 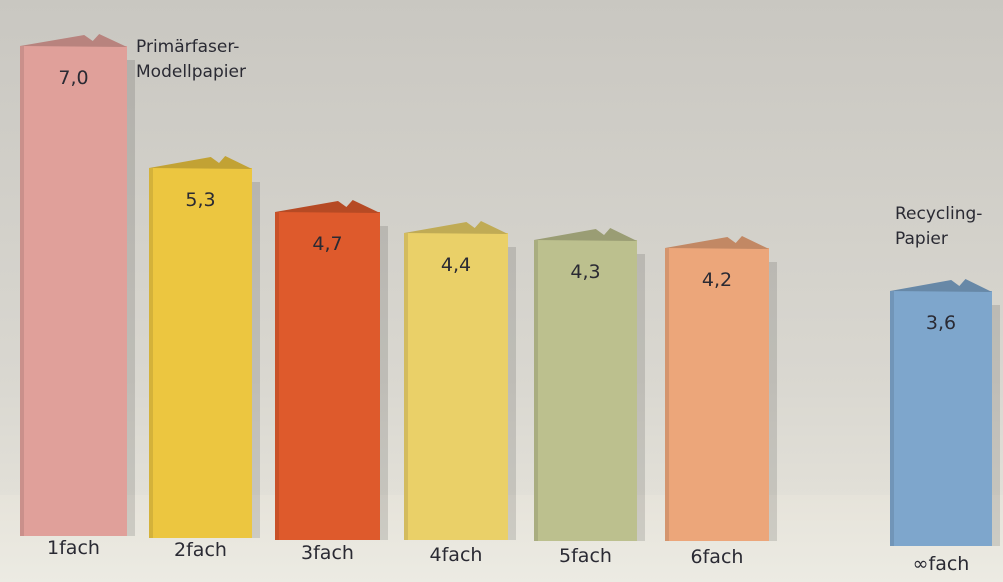 What do you see at coordinates (938, 214) in the screenshot?
I see `annotation-recycling-line1: Recycling-` at bounding box center [938, 214].